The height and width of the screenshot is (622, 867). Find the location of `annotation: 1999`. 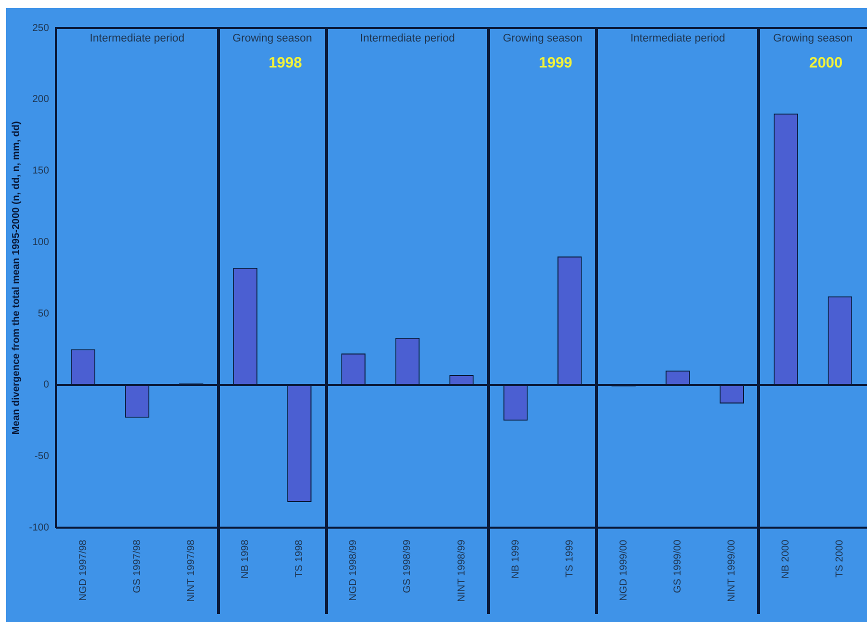

annotation: 1999 is located at coordinates (555, 63).